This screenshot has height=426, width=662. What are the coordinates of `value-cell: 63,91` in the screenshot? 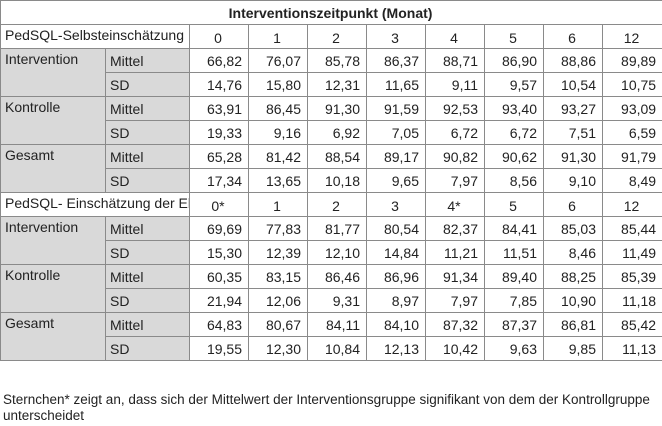 It's located at (219, 108).